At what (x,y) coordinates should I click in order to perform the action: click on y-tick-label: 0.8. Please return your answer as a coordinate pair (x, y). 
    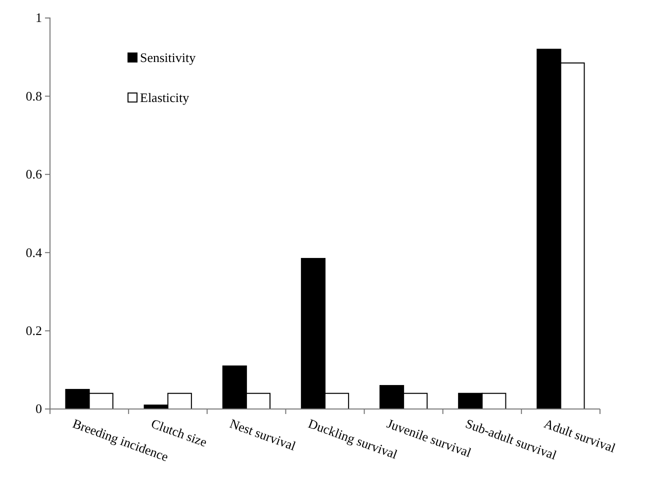
    Looking at the image, I should click on (34, 96).